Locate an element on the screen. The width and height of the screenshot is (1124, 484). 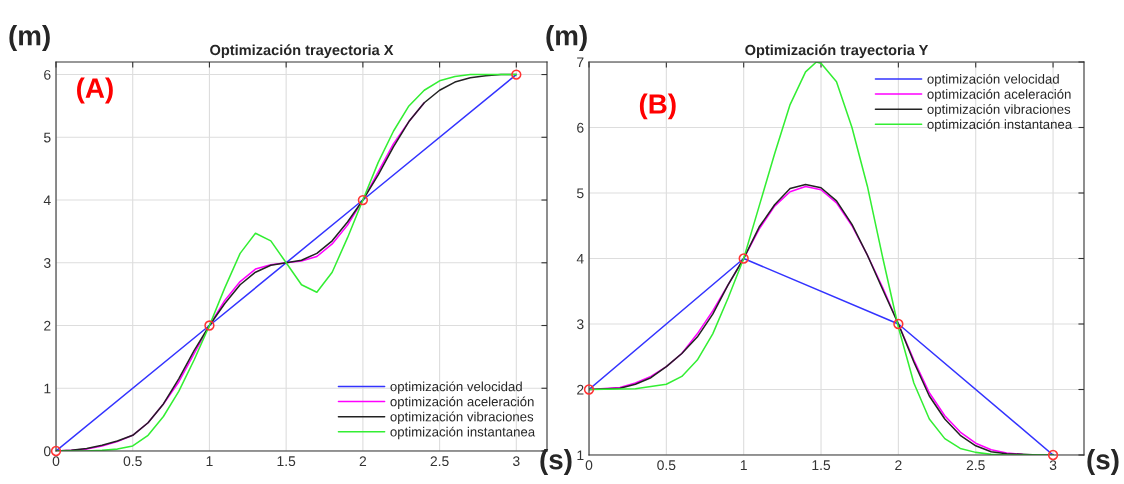
y-tick-label: 0 is located at coordinates (47, 451).